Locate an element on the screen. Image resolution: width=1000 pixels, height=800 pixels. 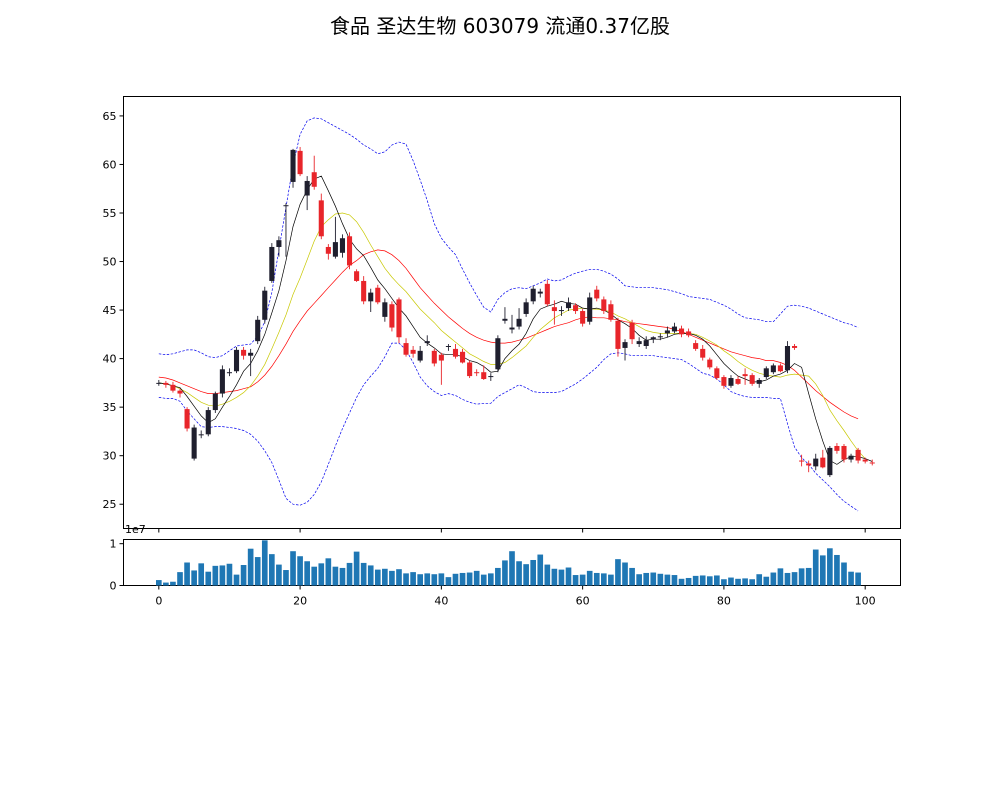
x-tick-label: 80 is located at coordinates (724, 601).